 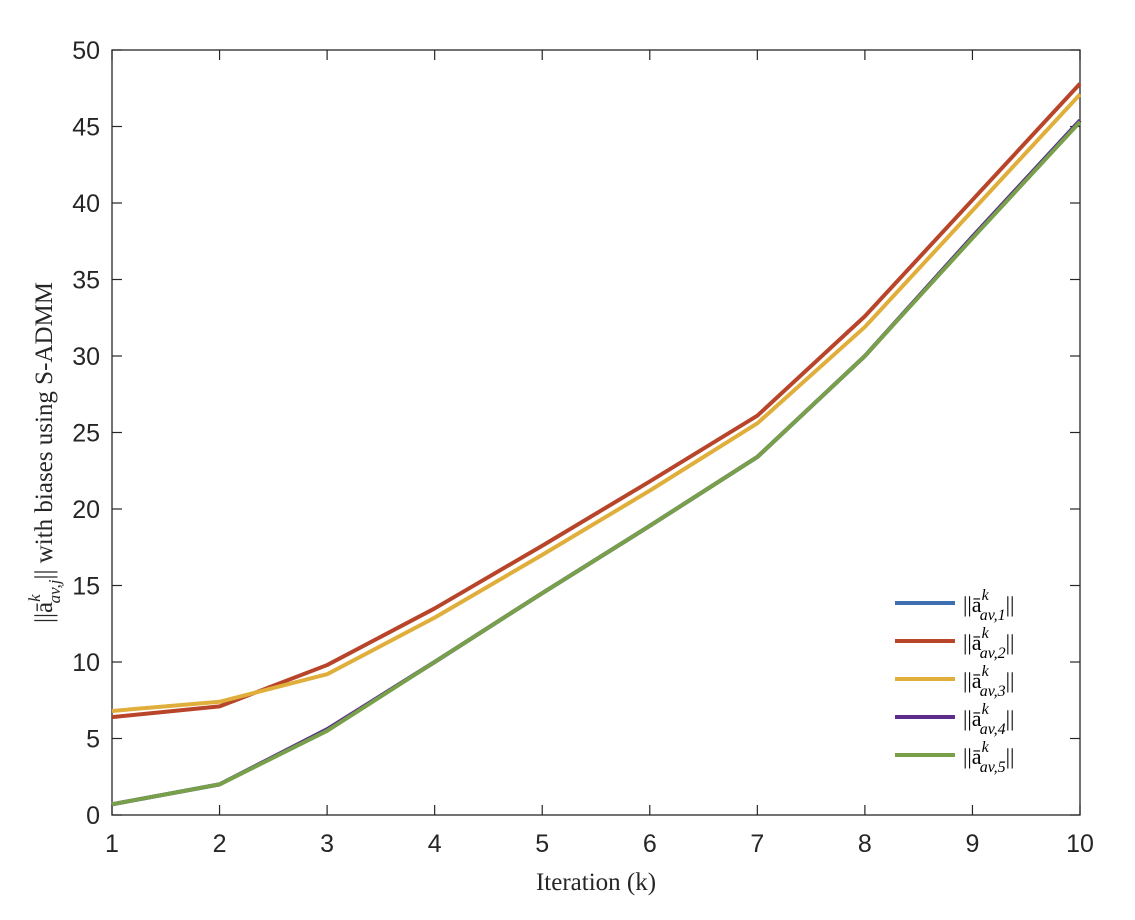 I want to click on legend-label-5: ||āk av,5||, so click(x=988, y=757).